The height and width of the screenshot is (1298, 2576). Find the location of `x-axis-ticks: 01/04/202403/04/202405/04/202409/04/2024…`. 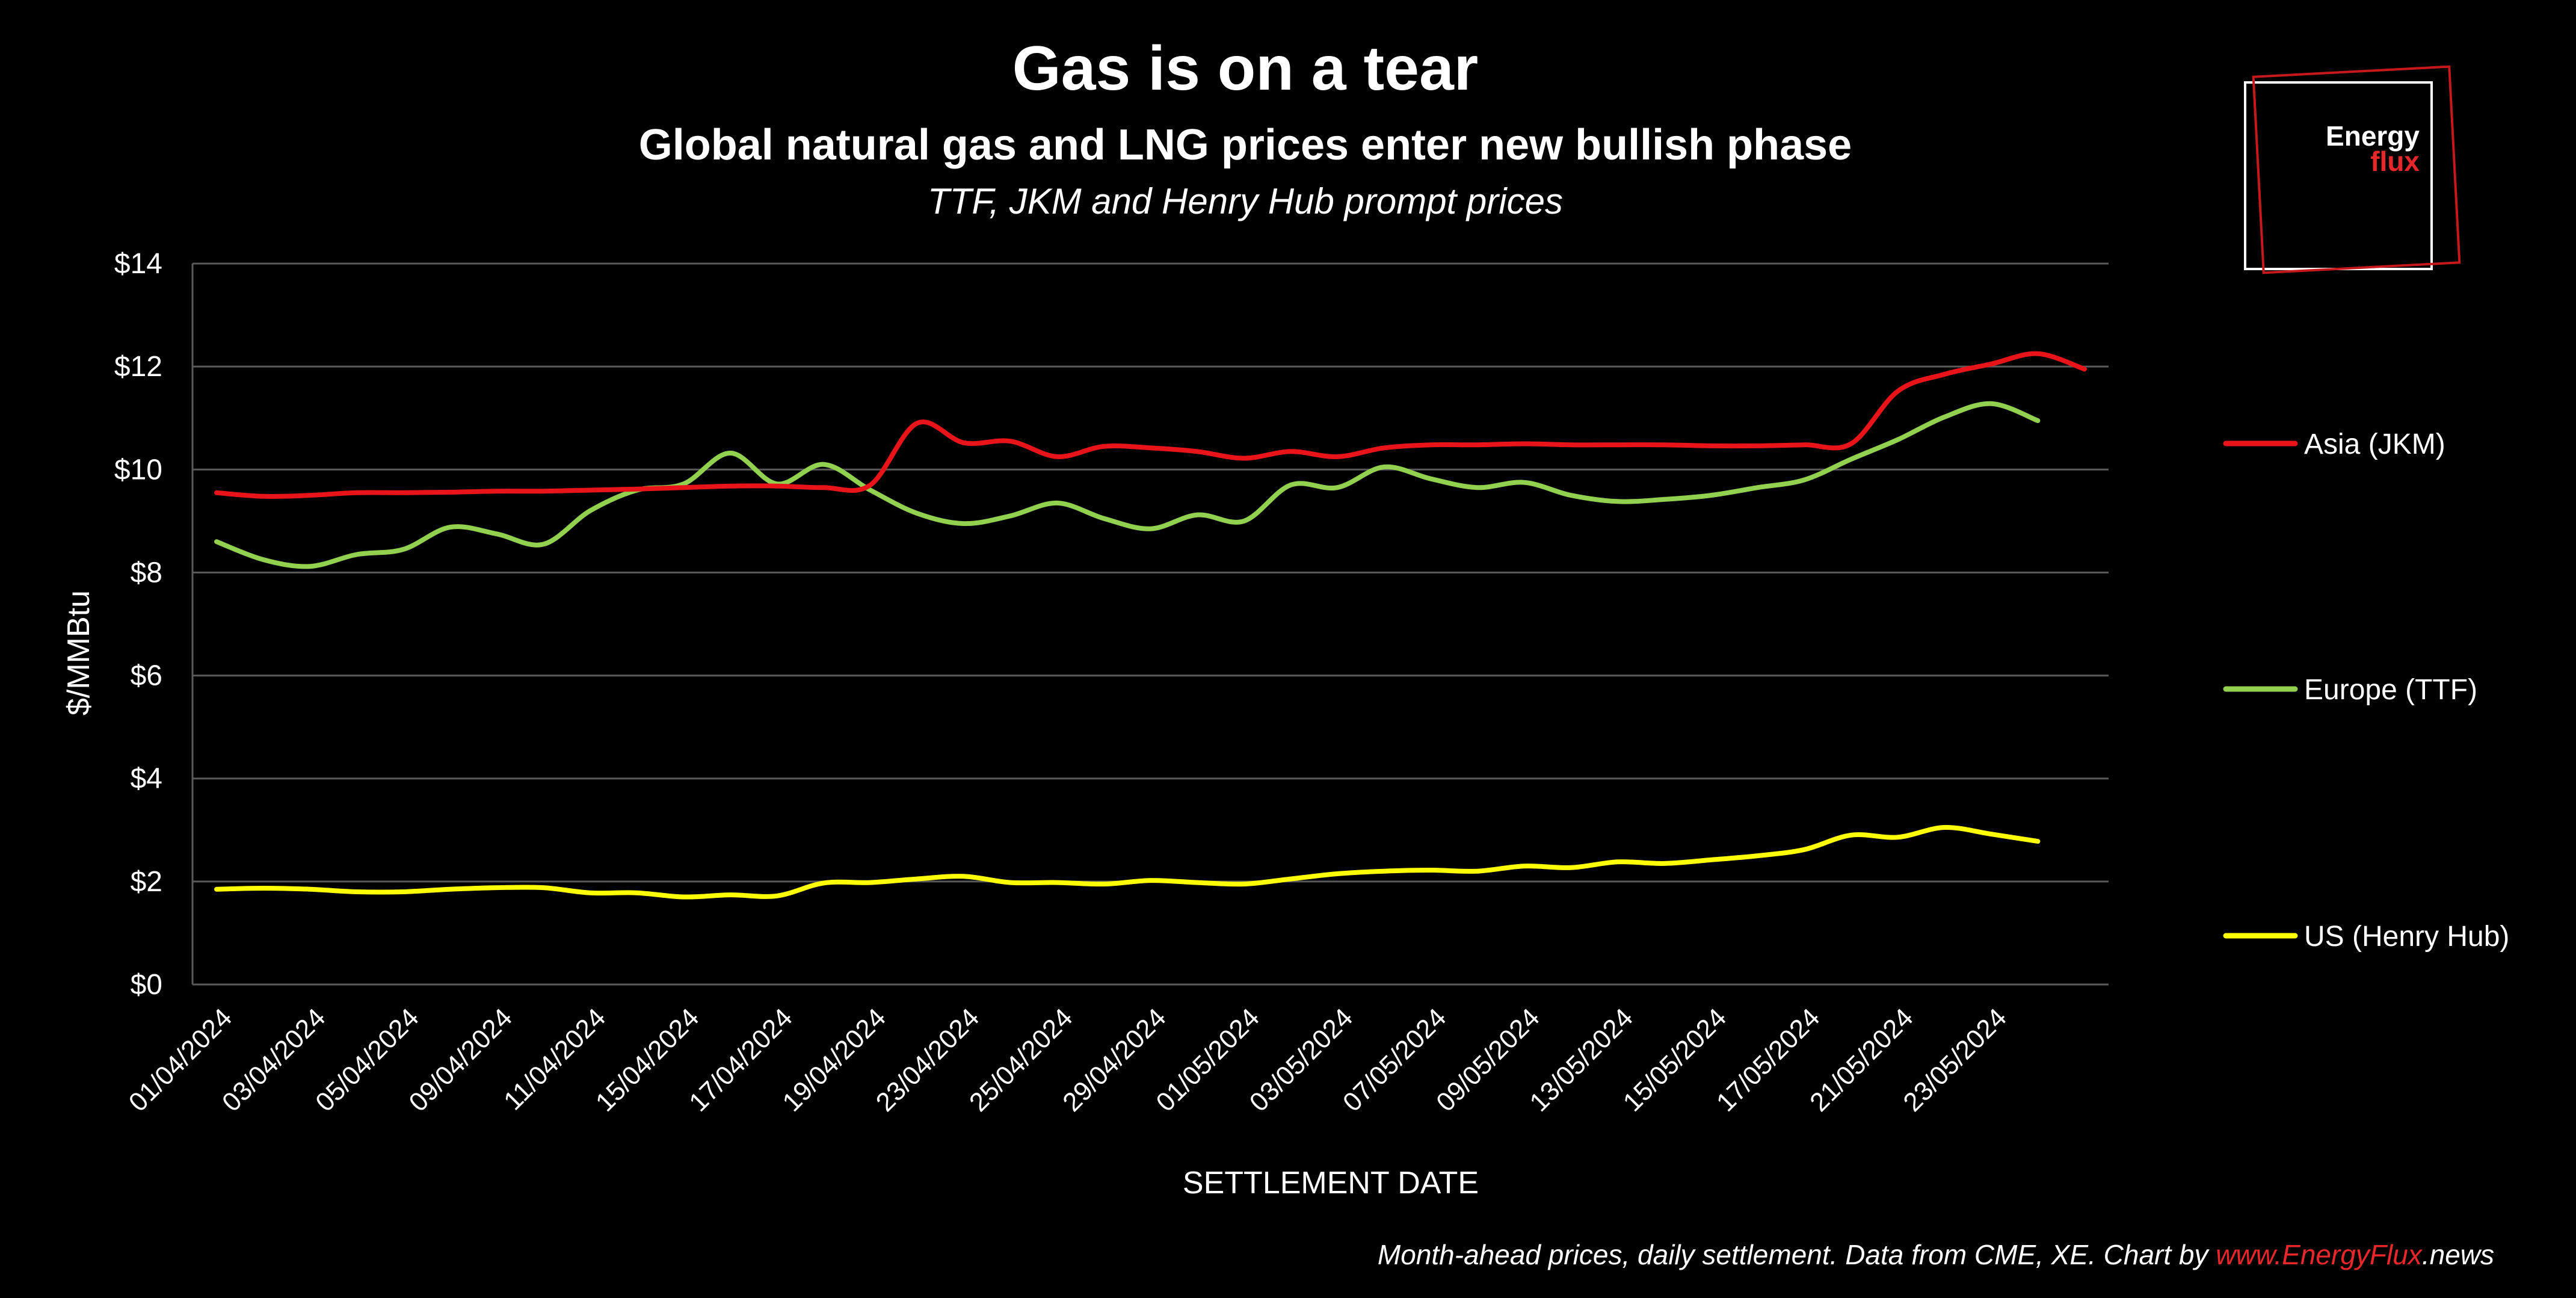

x-axis-ticks: 01/04/202403/04/202405/04/202409/04/2024… is located at coordinates (1067, 1060).